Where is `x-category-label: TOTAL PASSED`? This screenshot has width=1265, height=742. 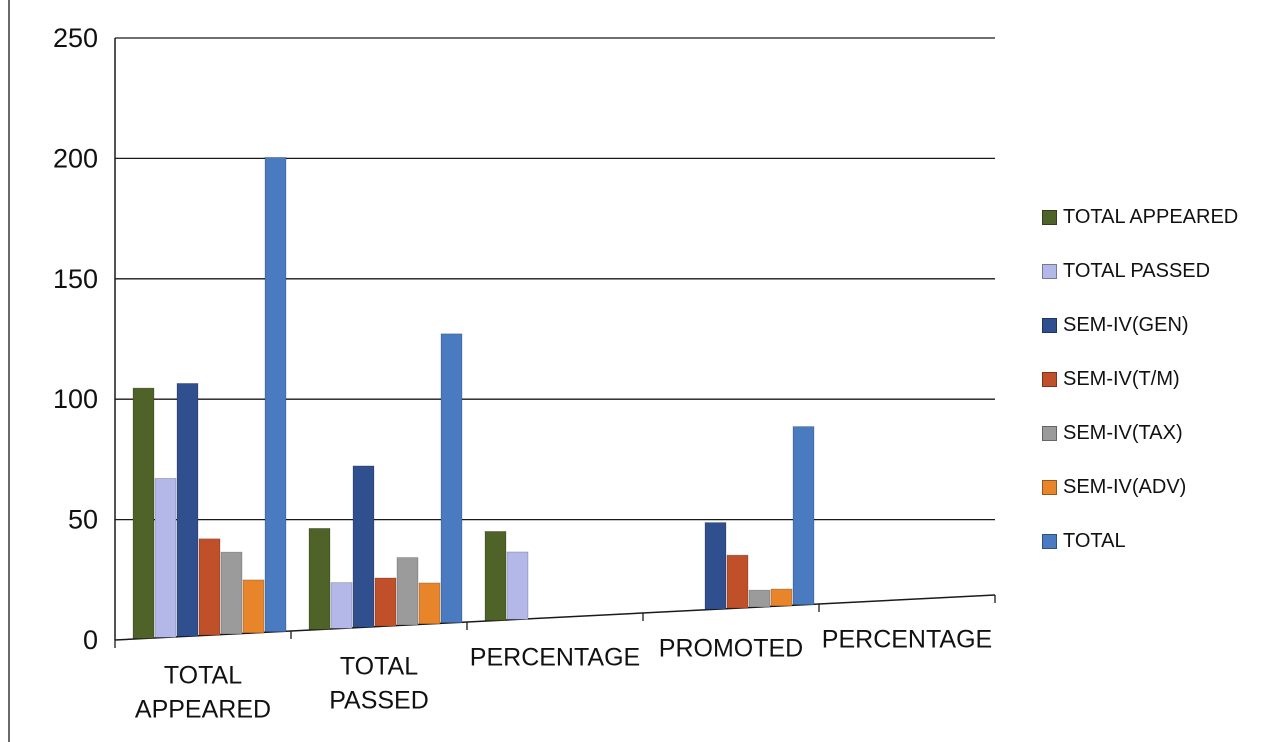
x-category-label: TOTAL PASSED is located at coordinates (379, 684).